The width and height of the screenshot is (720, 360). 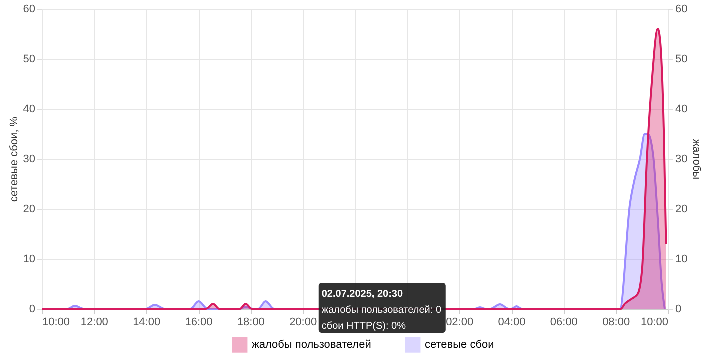 I want to click on y2-tick-label: 30, so click(x=682, y=160).